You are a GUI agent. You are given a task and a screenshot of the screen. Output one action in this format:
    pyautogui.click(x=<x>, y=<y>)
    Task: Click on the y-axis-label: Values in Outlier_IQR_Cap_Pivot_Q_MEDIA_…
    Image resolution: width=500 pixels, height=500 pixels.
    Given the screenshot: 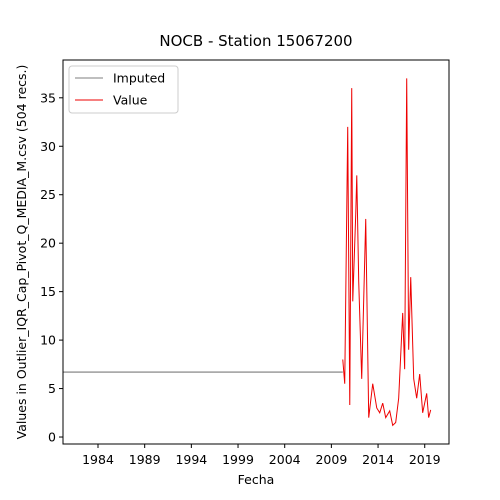 What is the action you would take?
    pyautogui.click(x=21, y=252)
    